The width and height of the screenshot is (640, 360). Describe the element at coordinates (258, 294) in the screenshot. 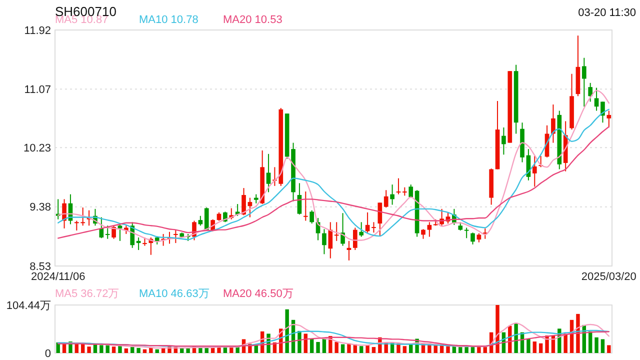

I see `text: MA20 46.50万` at that location.